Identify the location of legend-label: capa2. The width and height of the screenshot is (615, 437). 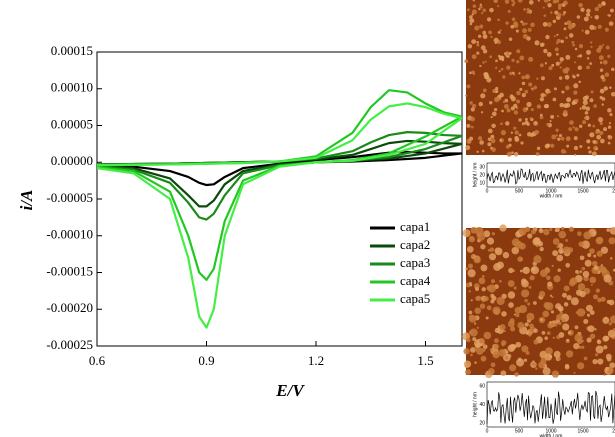
(415, 244).